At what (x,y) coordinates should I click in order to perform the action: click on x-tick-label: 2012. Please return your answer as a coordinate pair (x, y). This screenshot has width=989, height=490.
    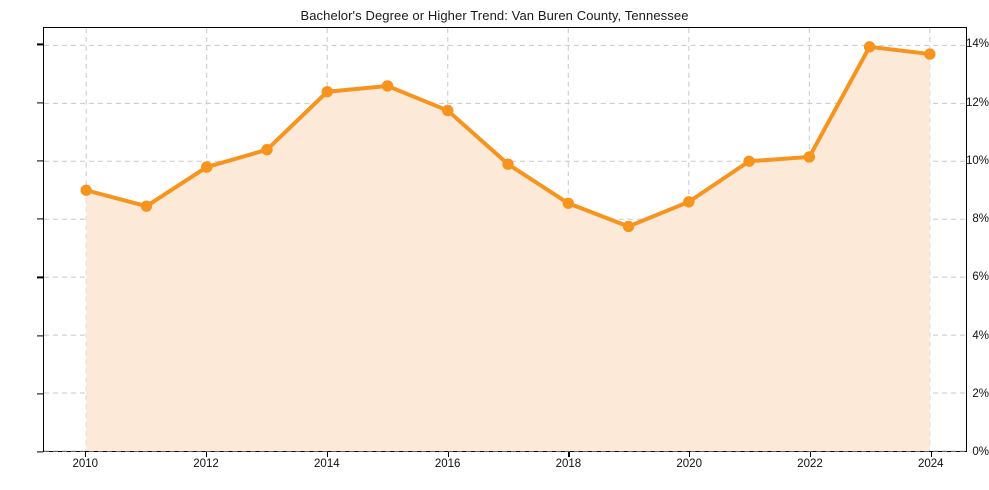
    Looking at the image, I should click on (206, 464).